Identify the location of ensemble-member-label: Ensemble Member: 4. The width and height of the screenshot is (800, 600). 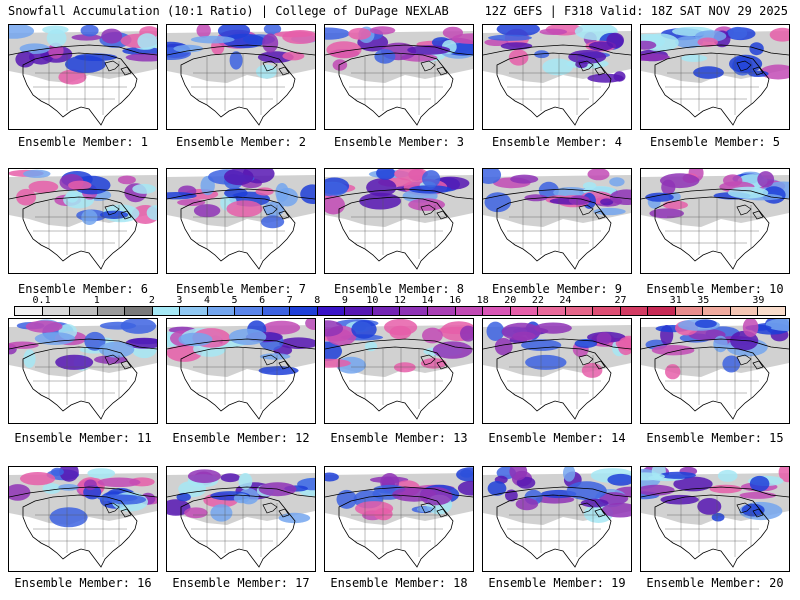
(557, 142).